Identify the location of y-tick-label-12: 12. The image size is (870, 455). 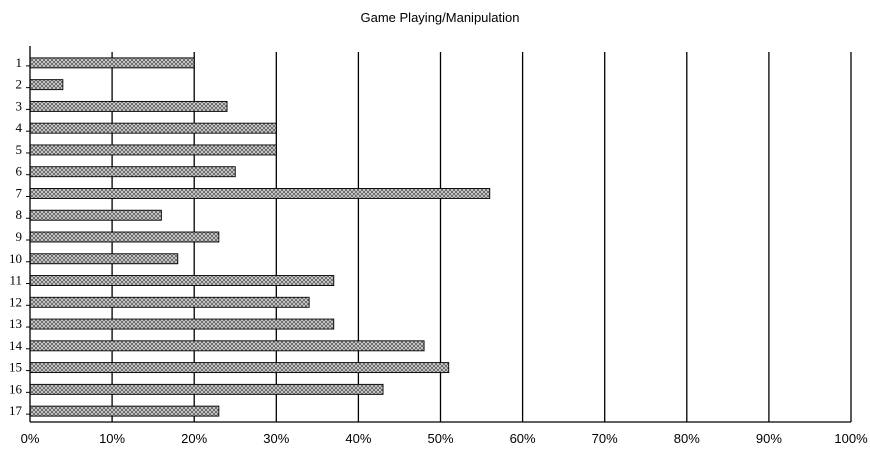
(15, 301).